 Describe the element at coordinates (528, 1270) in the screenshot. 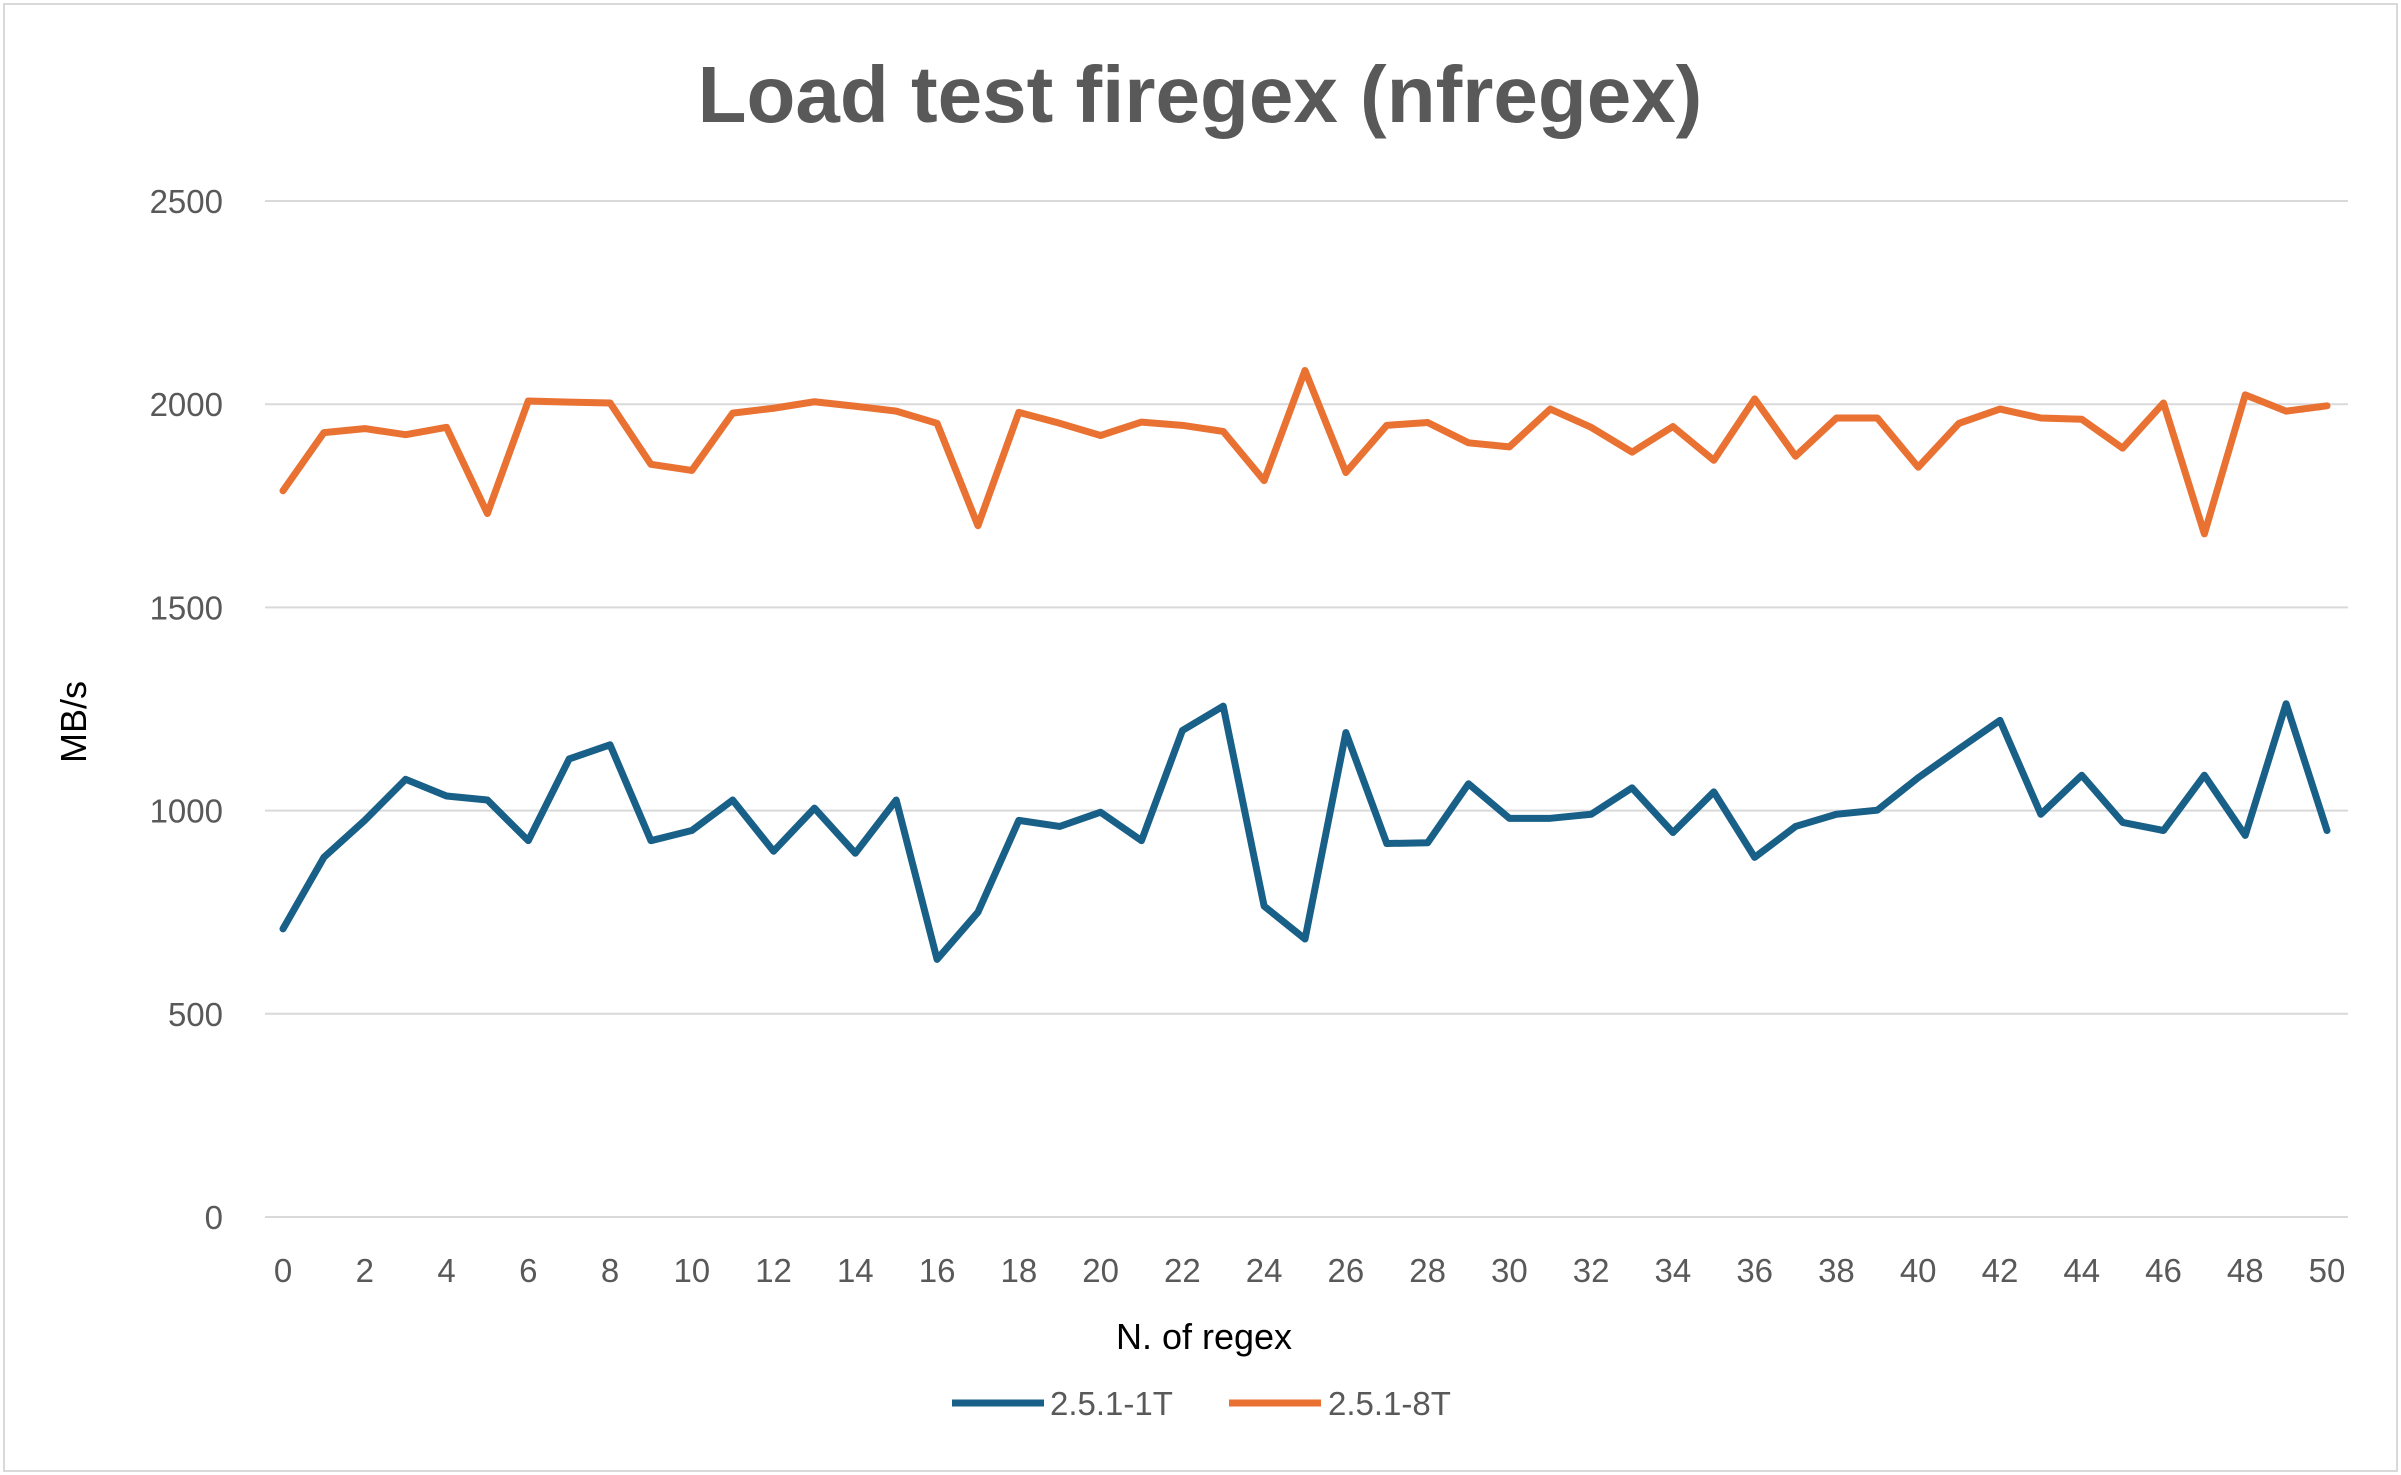

I see `x-tick-label: 6` at that location.